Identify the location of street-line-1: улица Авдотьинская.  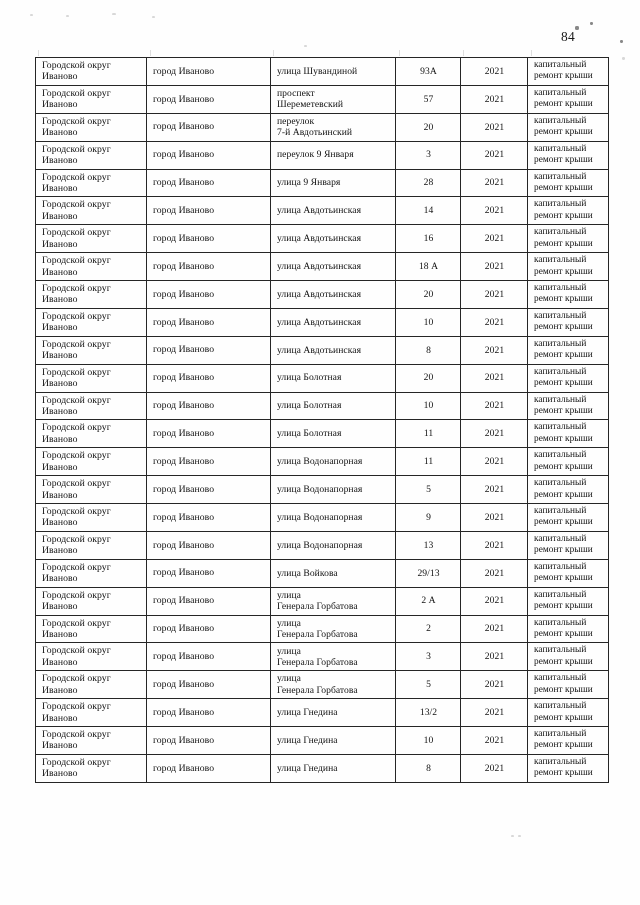
(319, 294).